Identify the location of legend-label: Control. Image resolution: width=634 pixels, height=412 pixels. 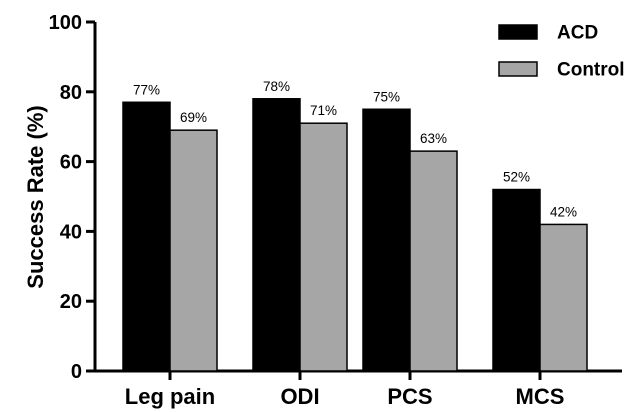
(591, 70).